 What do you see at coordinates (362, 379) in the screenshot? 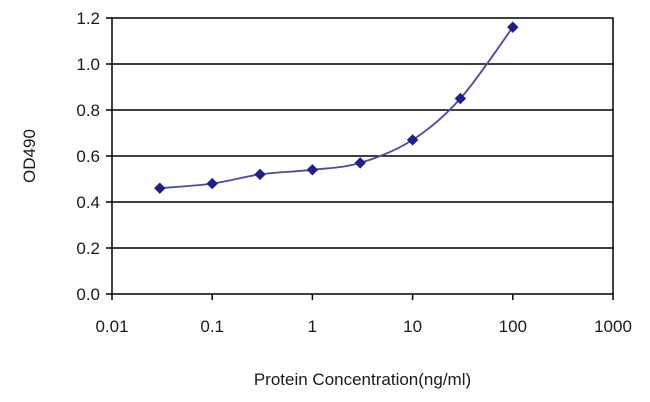
I see `x-axis-title: Protein Concentration(ng/ml)` at bounding box center [362, 379].